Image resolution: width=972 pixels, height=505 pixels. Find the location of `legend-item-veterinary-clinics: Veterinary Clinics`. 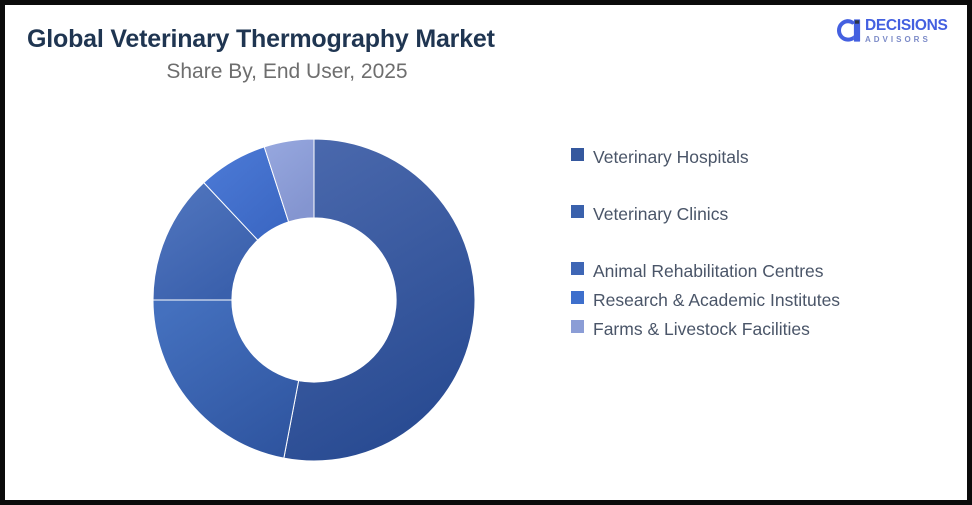

legend-item-veterinary-clinics: Veterinary Clinics is located at coordinates (736, 214).